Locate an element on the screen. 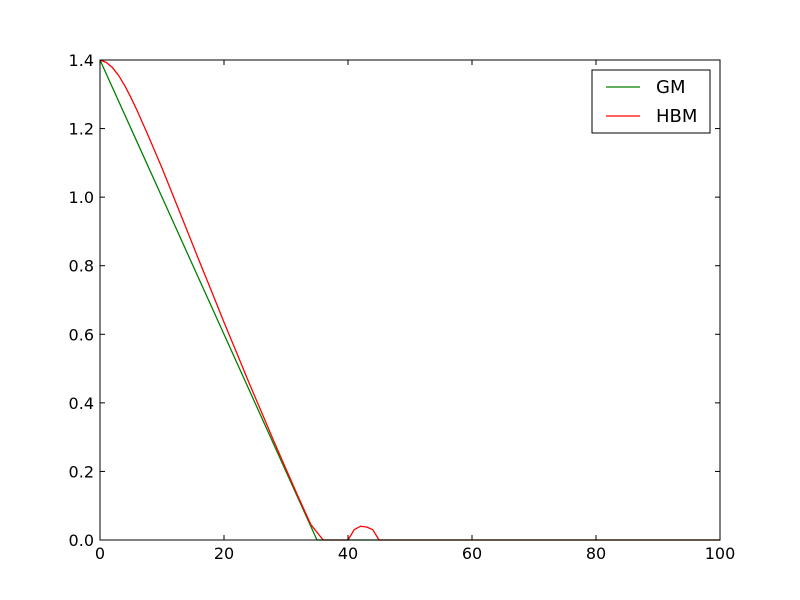 This screenshot has width=800, height=600. x-tick-label: 40 is located at coordinates (348, 553).